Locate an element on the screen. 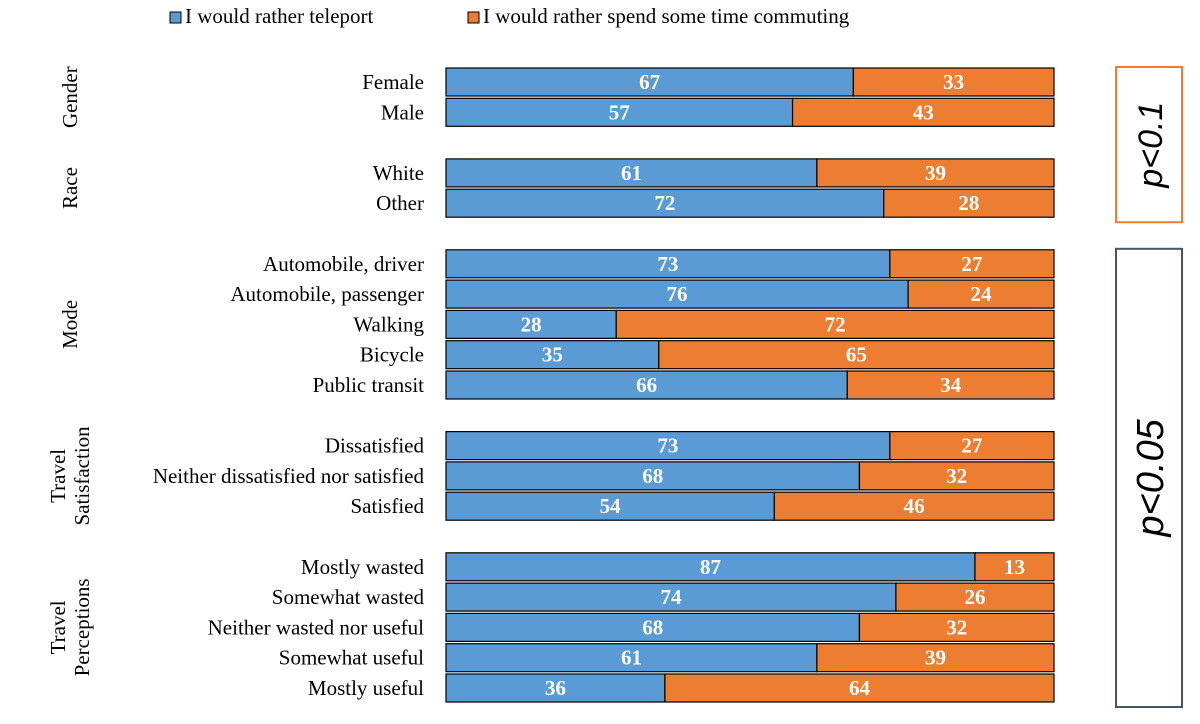  data-label: 43 is located at coordinates (923, 112).